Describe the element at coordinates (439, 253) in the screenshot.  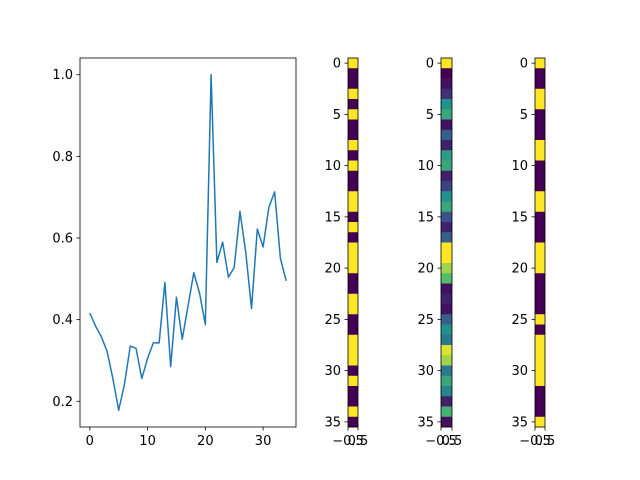
I see `heatmap-panel-2: 0 5 10 15 20 25 30 35 −0.50.5` at that location.